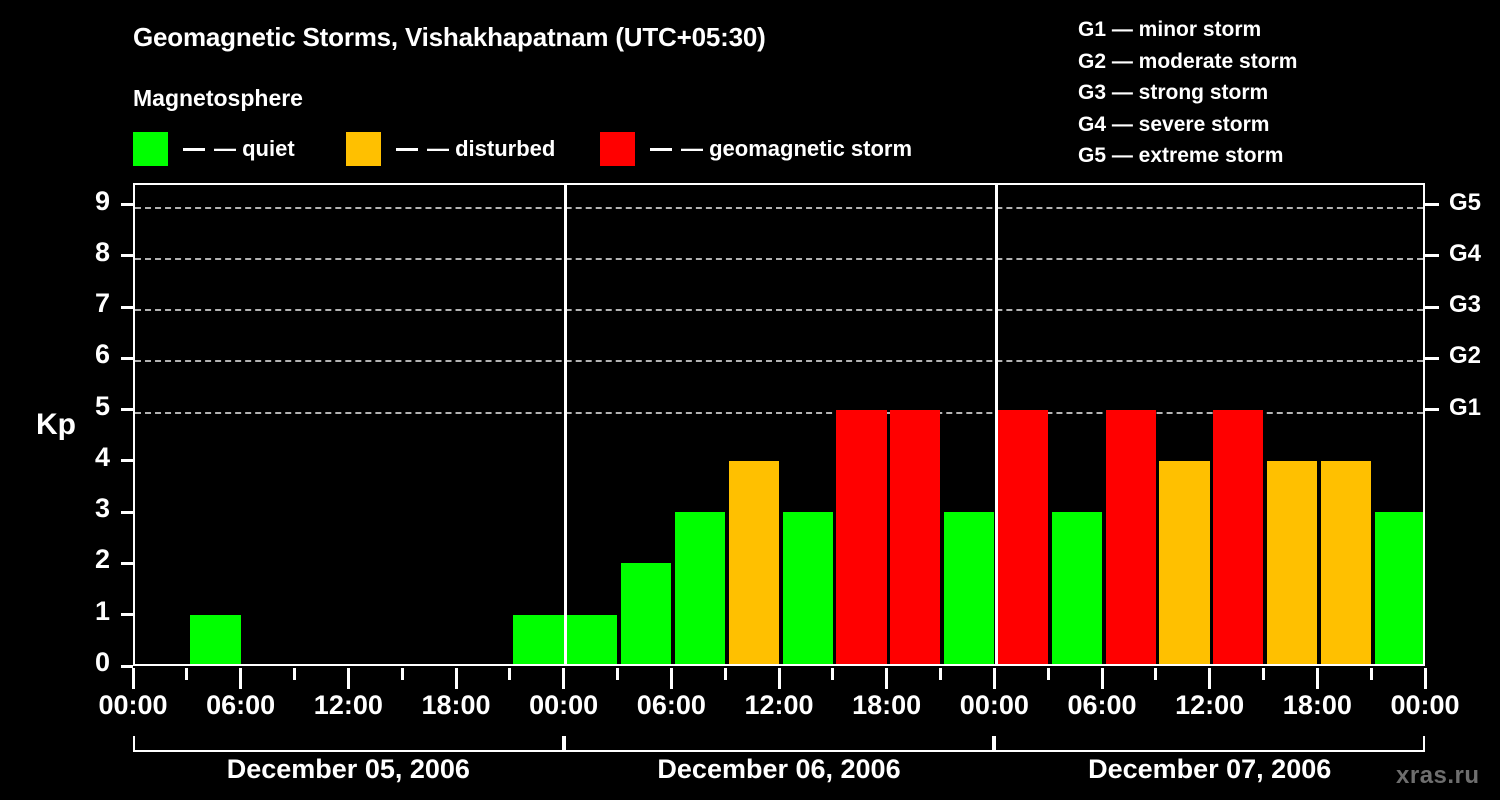  What do you see at coordinates (102, 354) in the screenshot?
I see `y-tick-label-6: 6` at bounding box center [102, 354].